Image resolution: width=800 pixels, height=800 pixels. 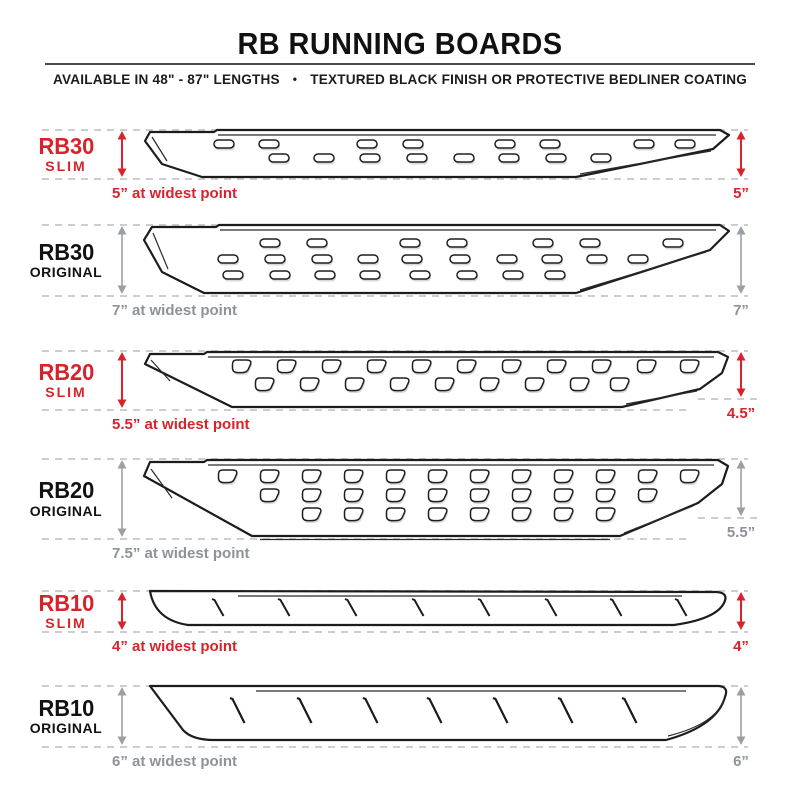 I want to click on title-underline, so click(x=400, y=64).